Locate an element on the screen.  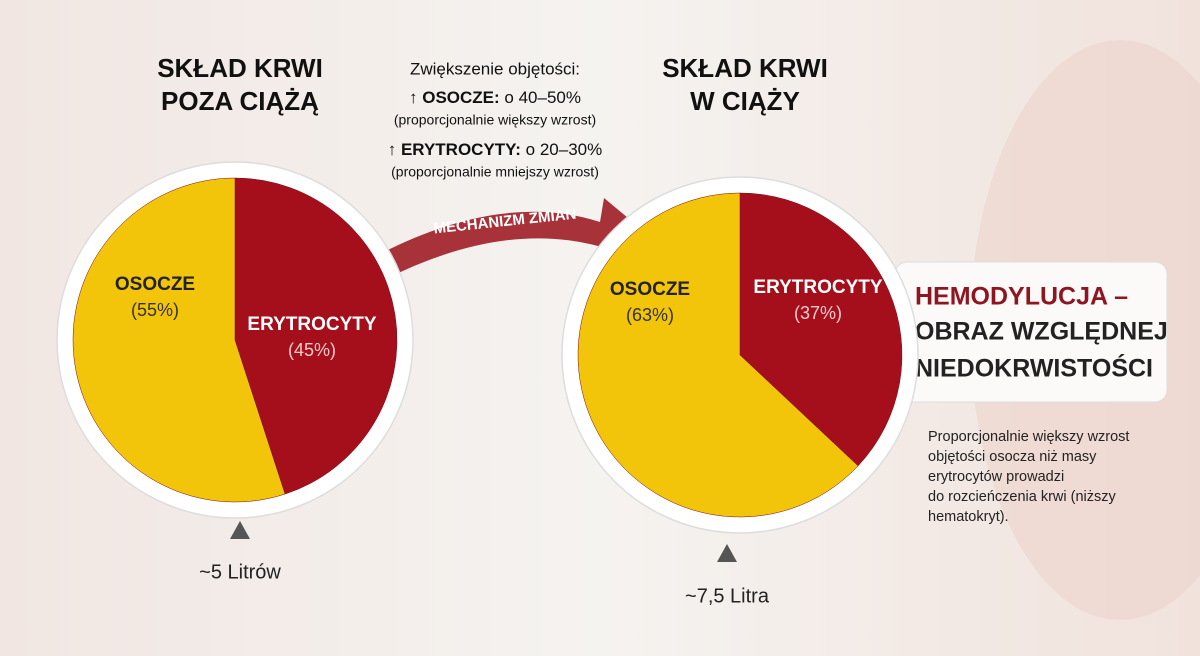
slice-value-label: (45%) is located at coordinates (312, 350).